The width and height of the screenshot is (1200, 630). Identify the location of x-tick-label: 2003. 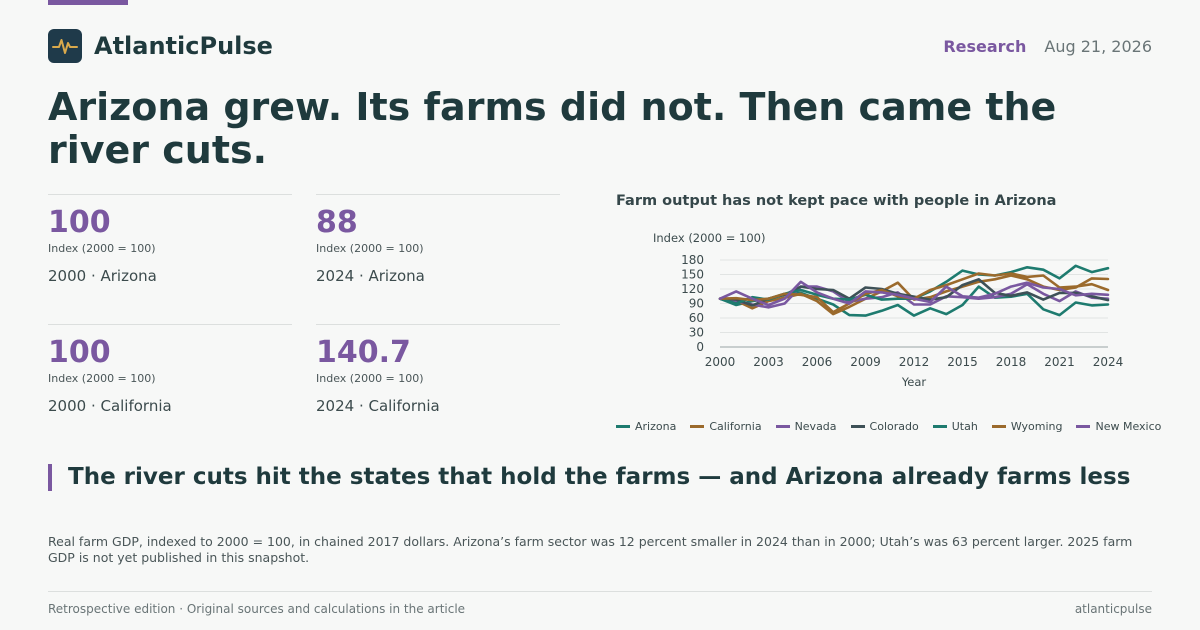
(768, 362).